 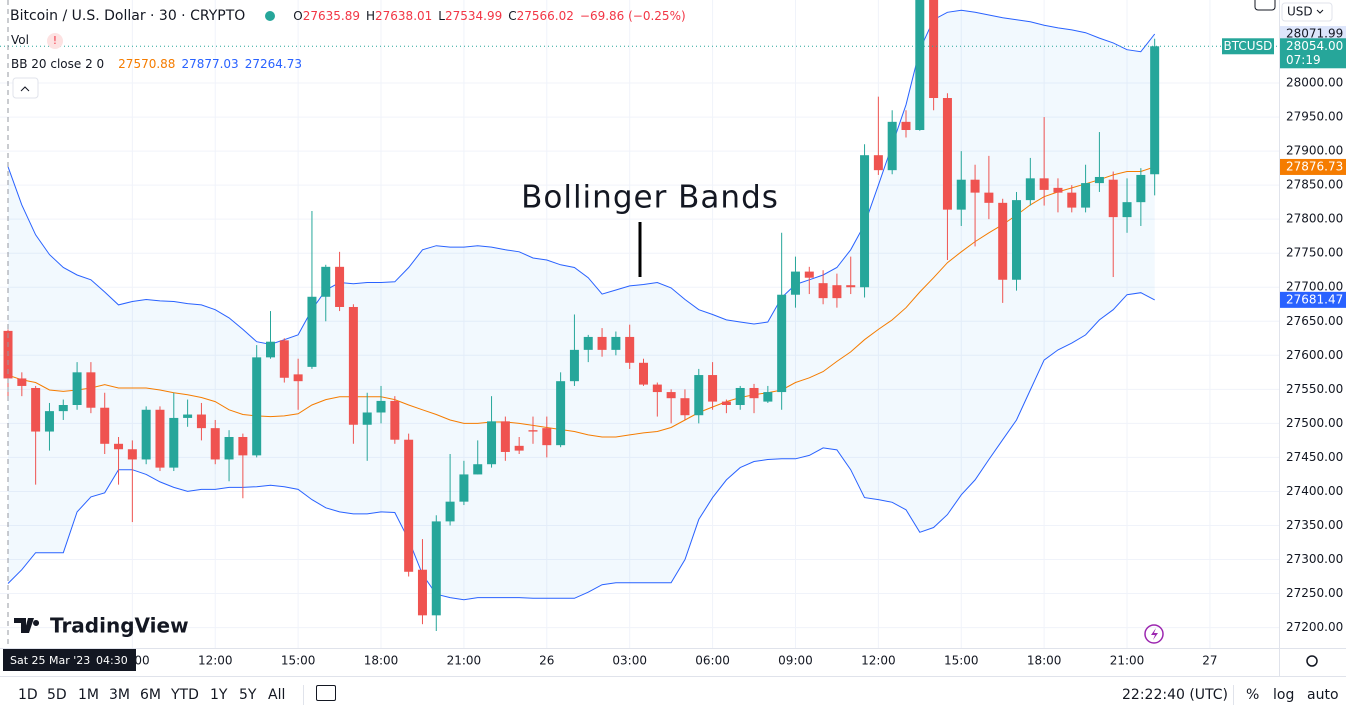 What do you see at coordinates (1314, 627) in the screenshot?
I see `y-tick-label: 27200.00` at bounding box center [1314, 627].